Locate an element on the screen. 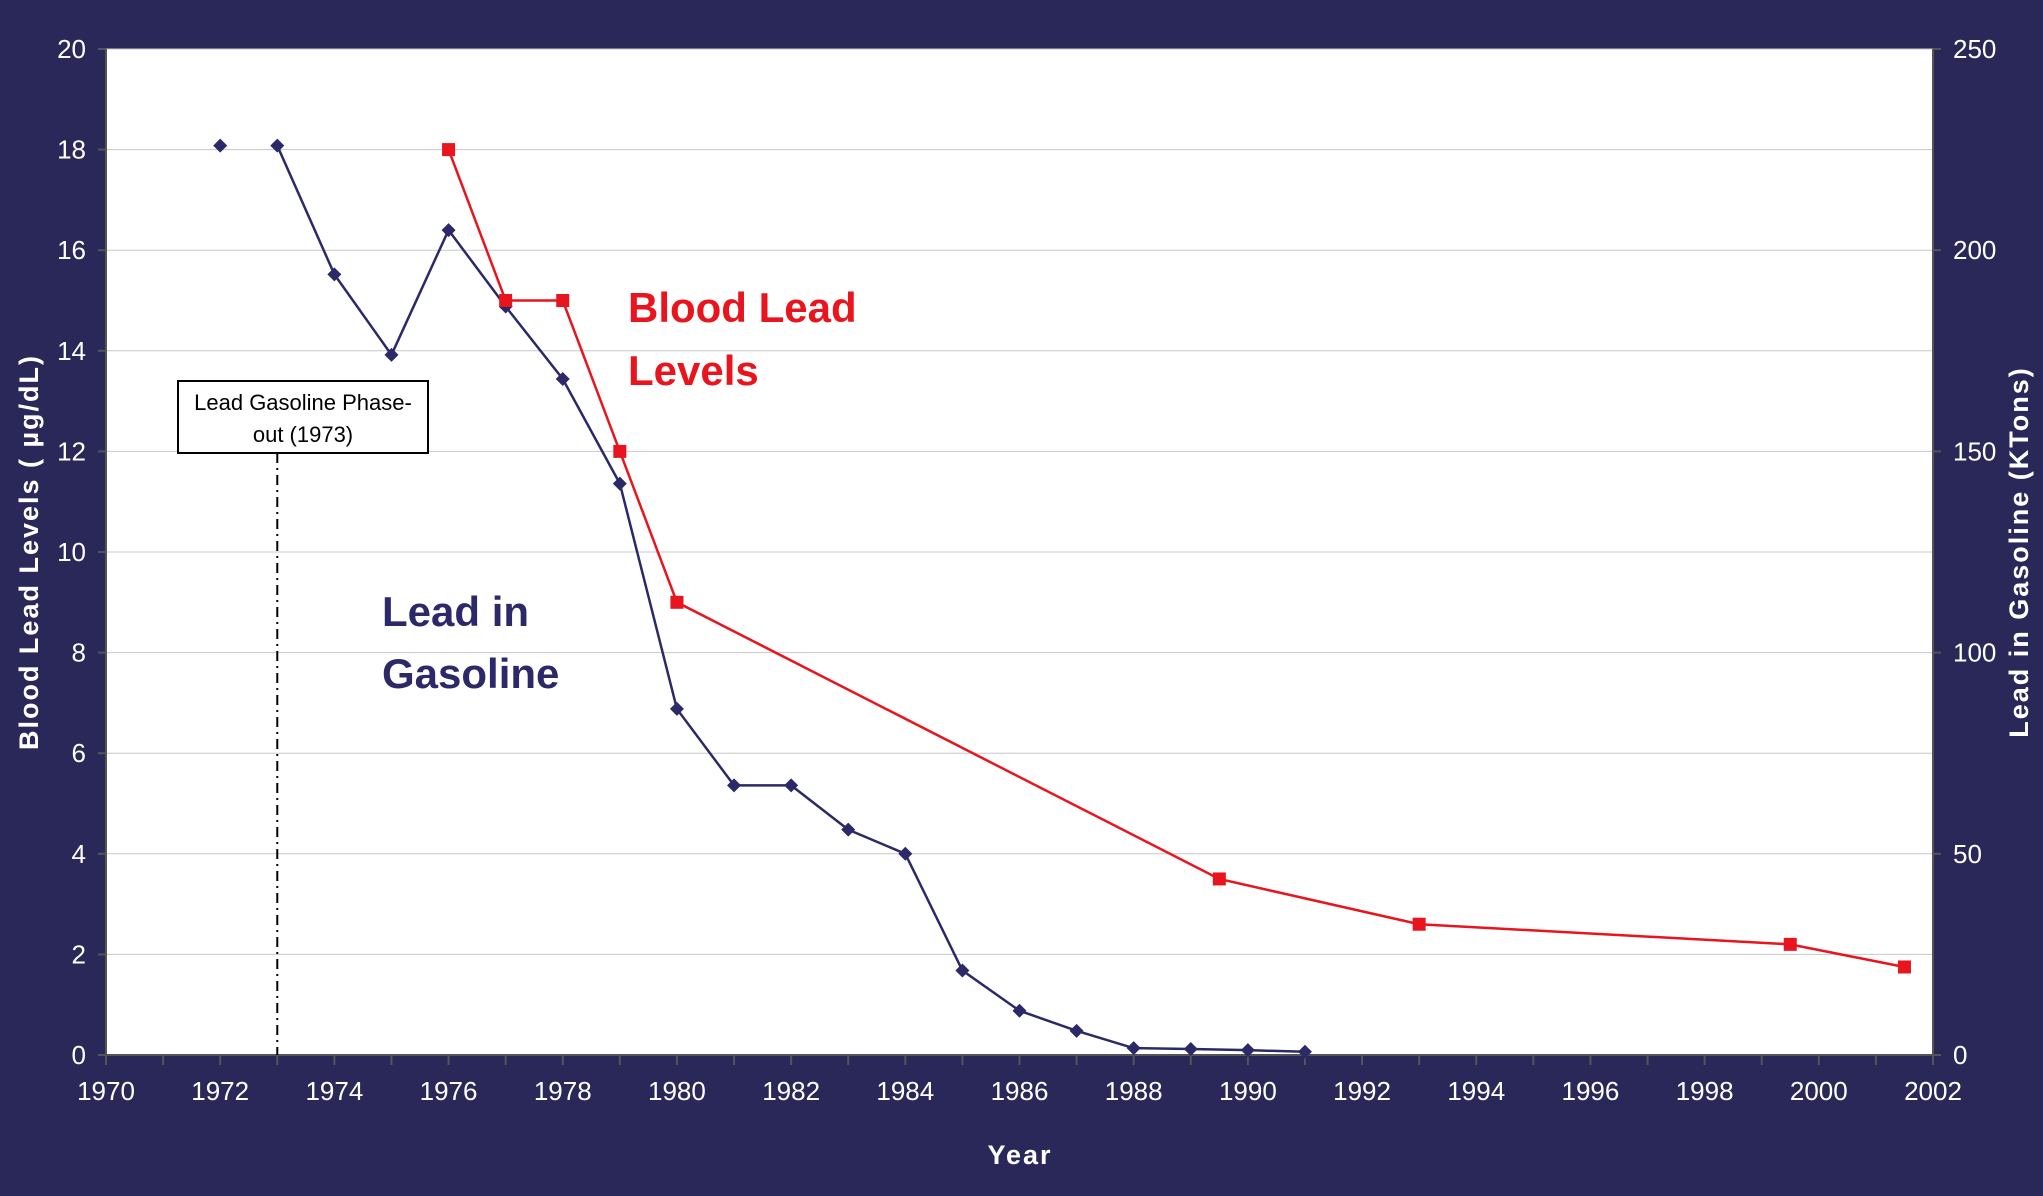 The width and height of the screenshot is (2043, 1196). x-tick-label: 1982 is located at coordinates (791, 1091).